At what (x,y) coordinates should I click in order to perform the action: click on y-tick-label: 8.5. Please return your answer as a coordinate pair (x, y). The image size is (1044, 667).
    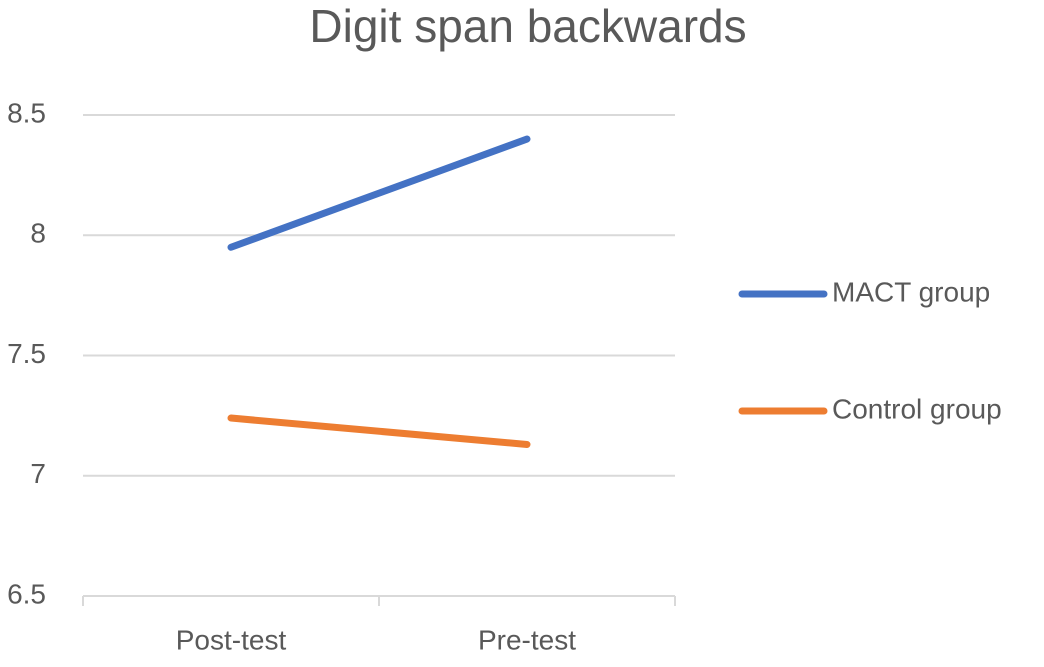
    Looking at the image, I should click on (26, 112).